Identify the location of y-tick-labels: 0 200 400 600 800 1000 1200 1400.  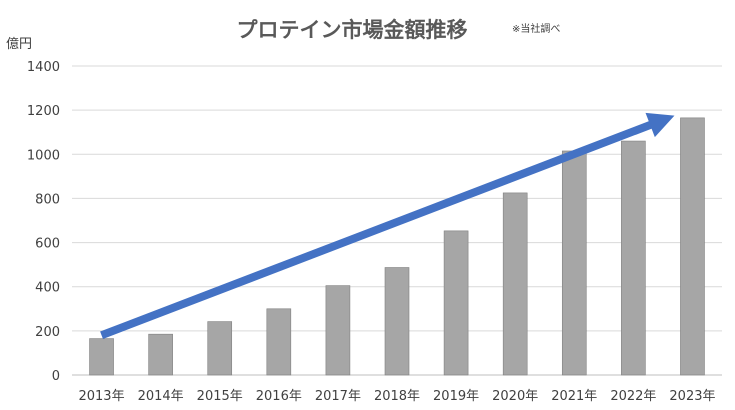
(43, 222).